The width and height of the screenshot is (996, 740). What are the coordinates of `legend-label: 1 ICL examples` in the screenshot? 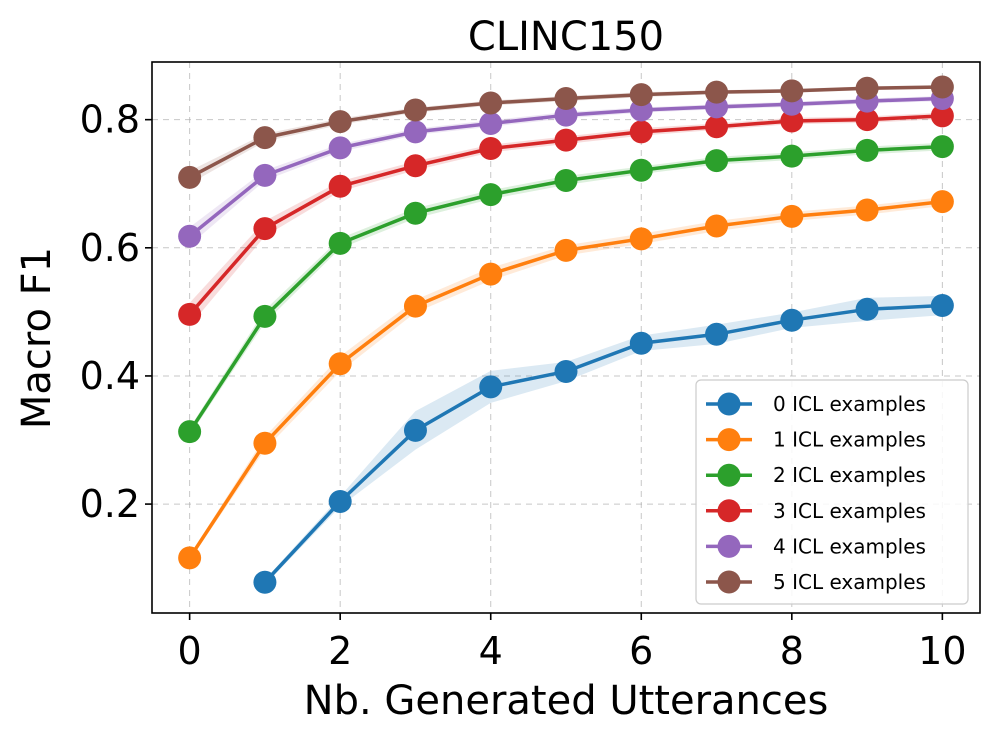 It's located at (849, 440).